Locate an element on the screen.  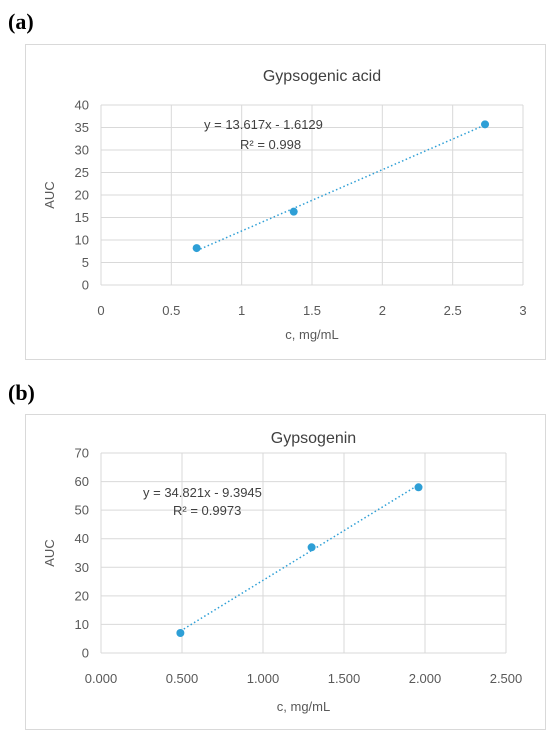
panel-label-b: (b) is located at coordinates (21, 392).